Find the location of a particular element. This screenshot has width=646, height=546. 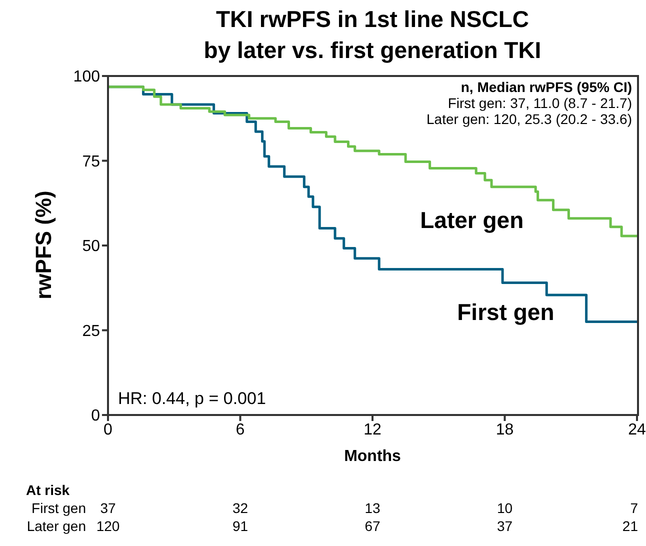

text: 7 is located at coordinates (633, 508).